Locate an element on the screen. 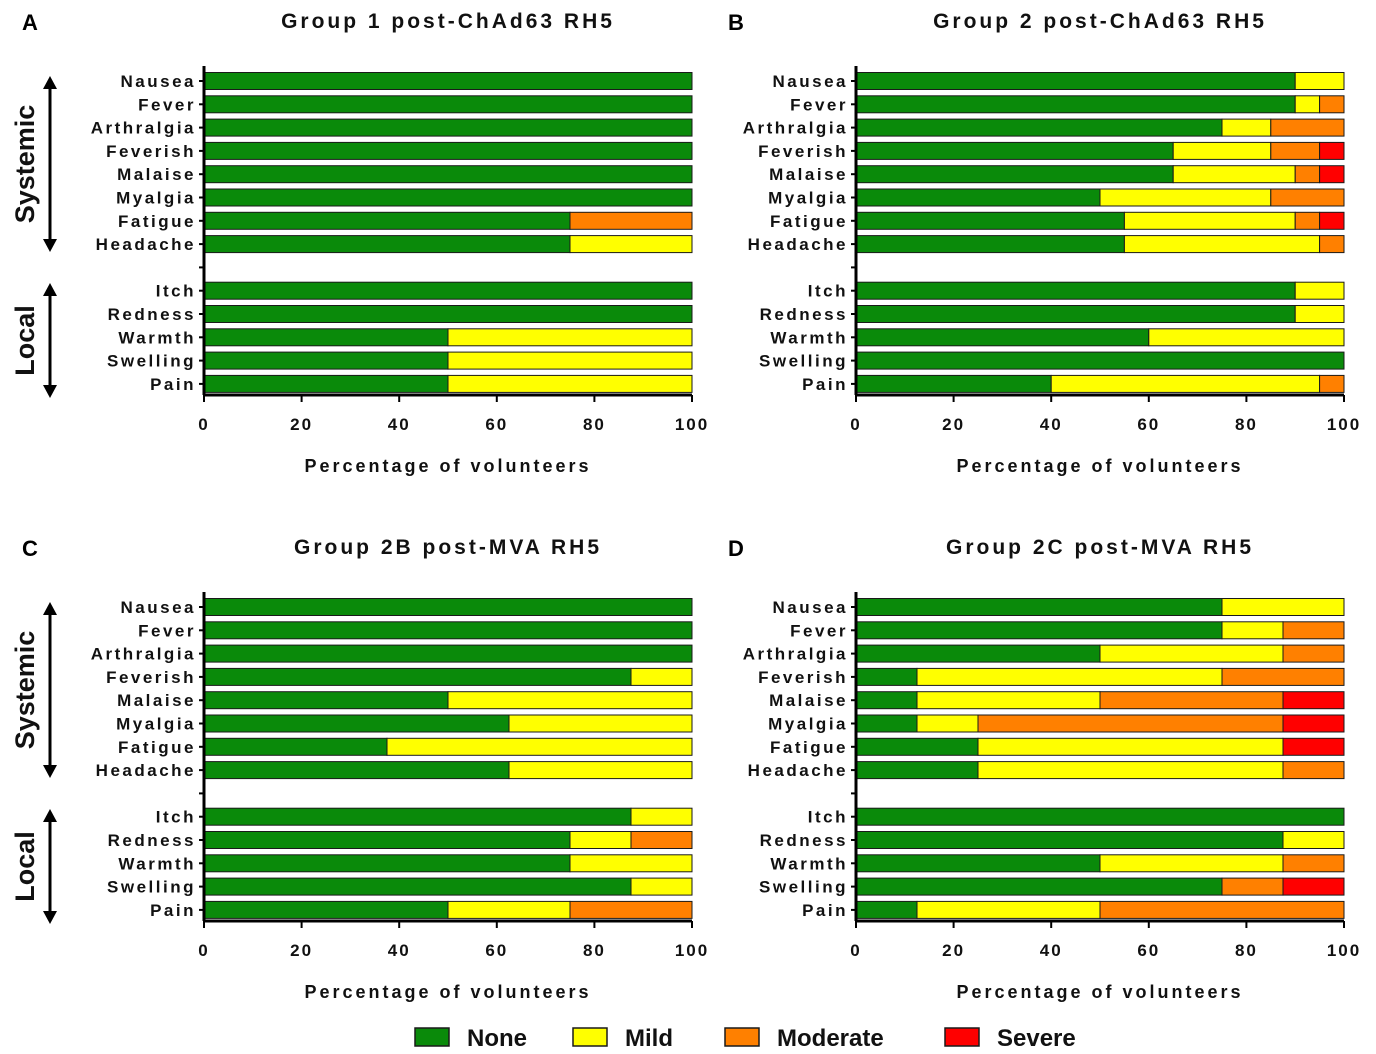  legend-swatch-moderate is located at coordinates (742, 1037).